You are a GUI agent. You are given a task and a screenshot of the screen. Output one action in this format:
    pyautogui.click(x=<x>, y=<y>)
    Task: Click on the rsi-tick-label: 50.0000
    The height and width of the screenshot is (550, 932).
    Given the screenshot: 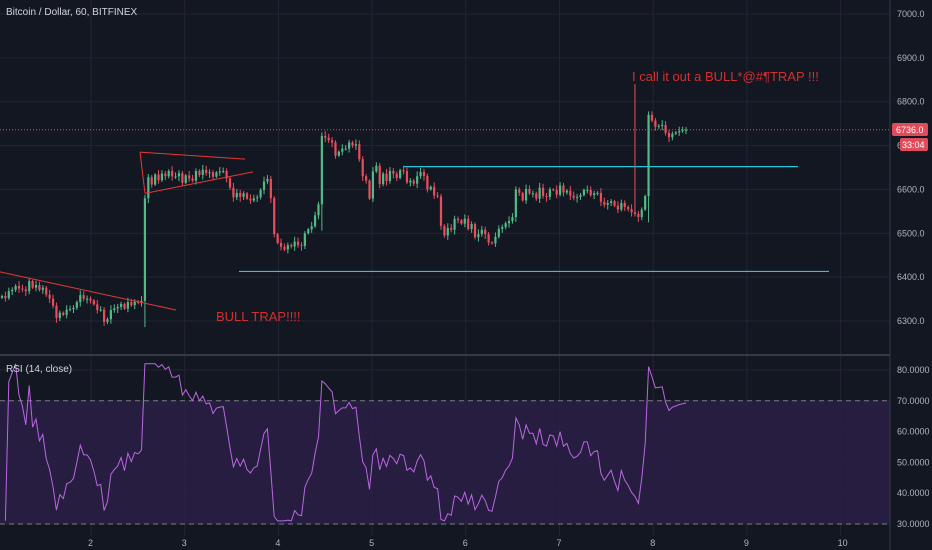 What is the action you would take?
    pyautogui.click(x=913, y=462)
    